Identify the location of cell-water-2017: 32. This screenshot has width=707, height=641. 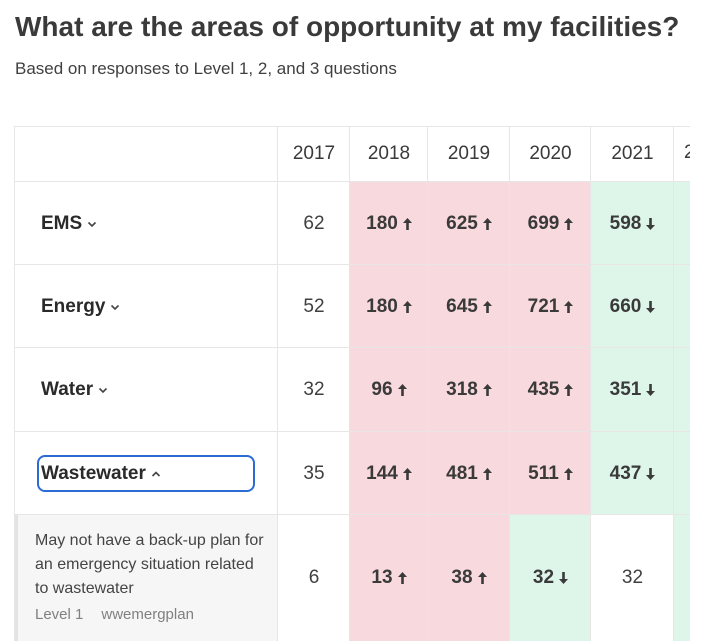
(314, 390).